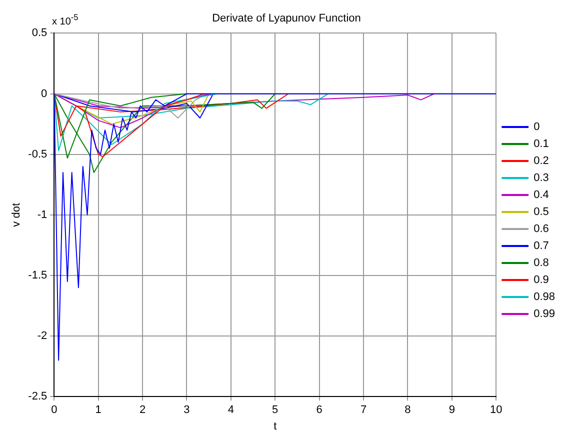  I want to click on y-tick-label: -1, so click(42, 214).